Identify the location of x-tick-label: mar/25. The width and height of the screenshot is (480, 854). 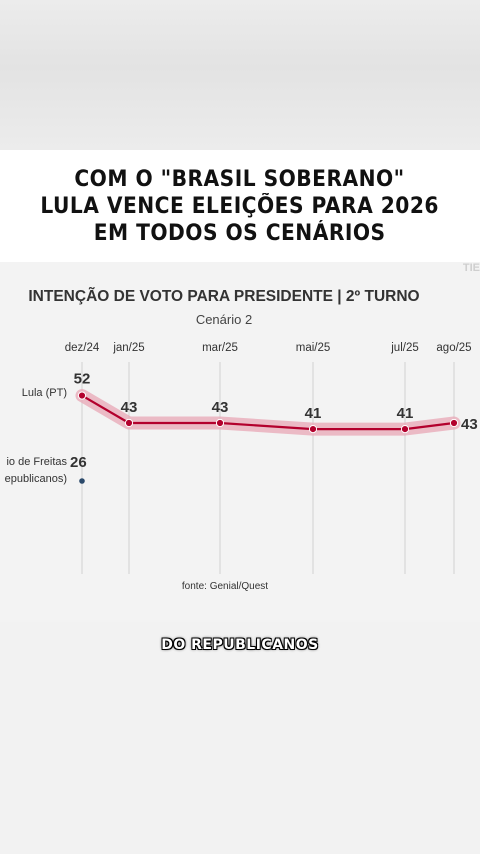
(220, 348).